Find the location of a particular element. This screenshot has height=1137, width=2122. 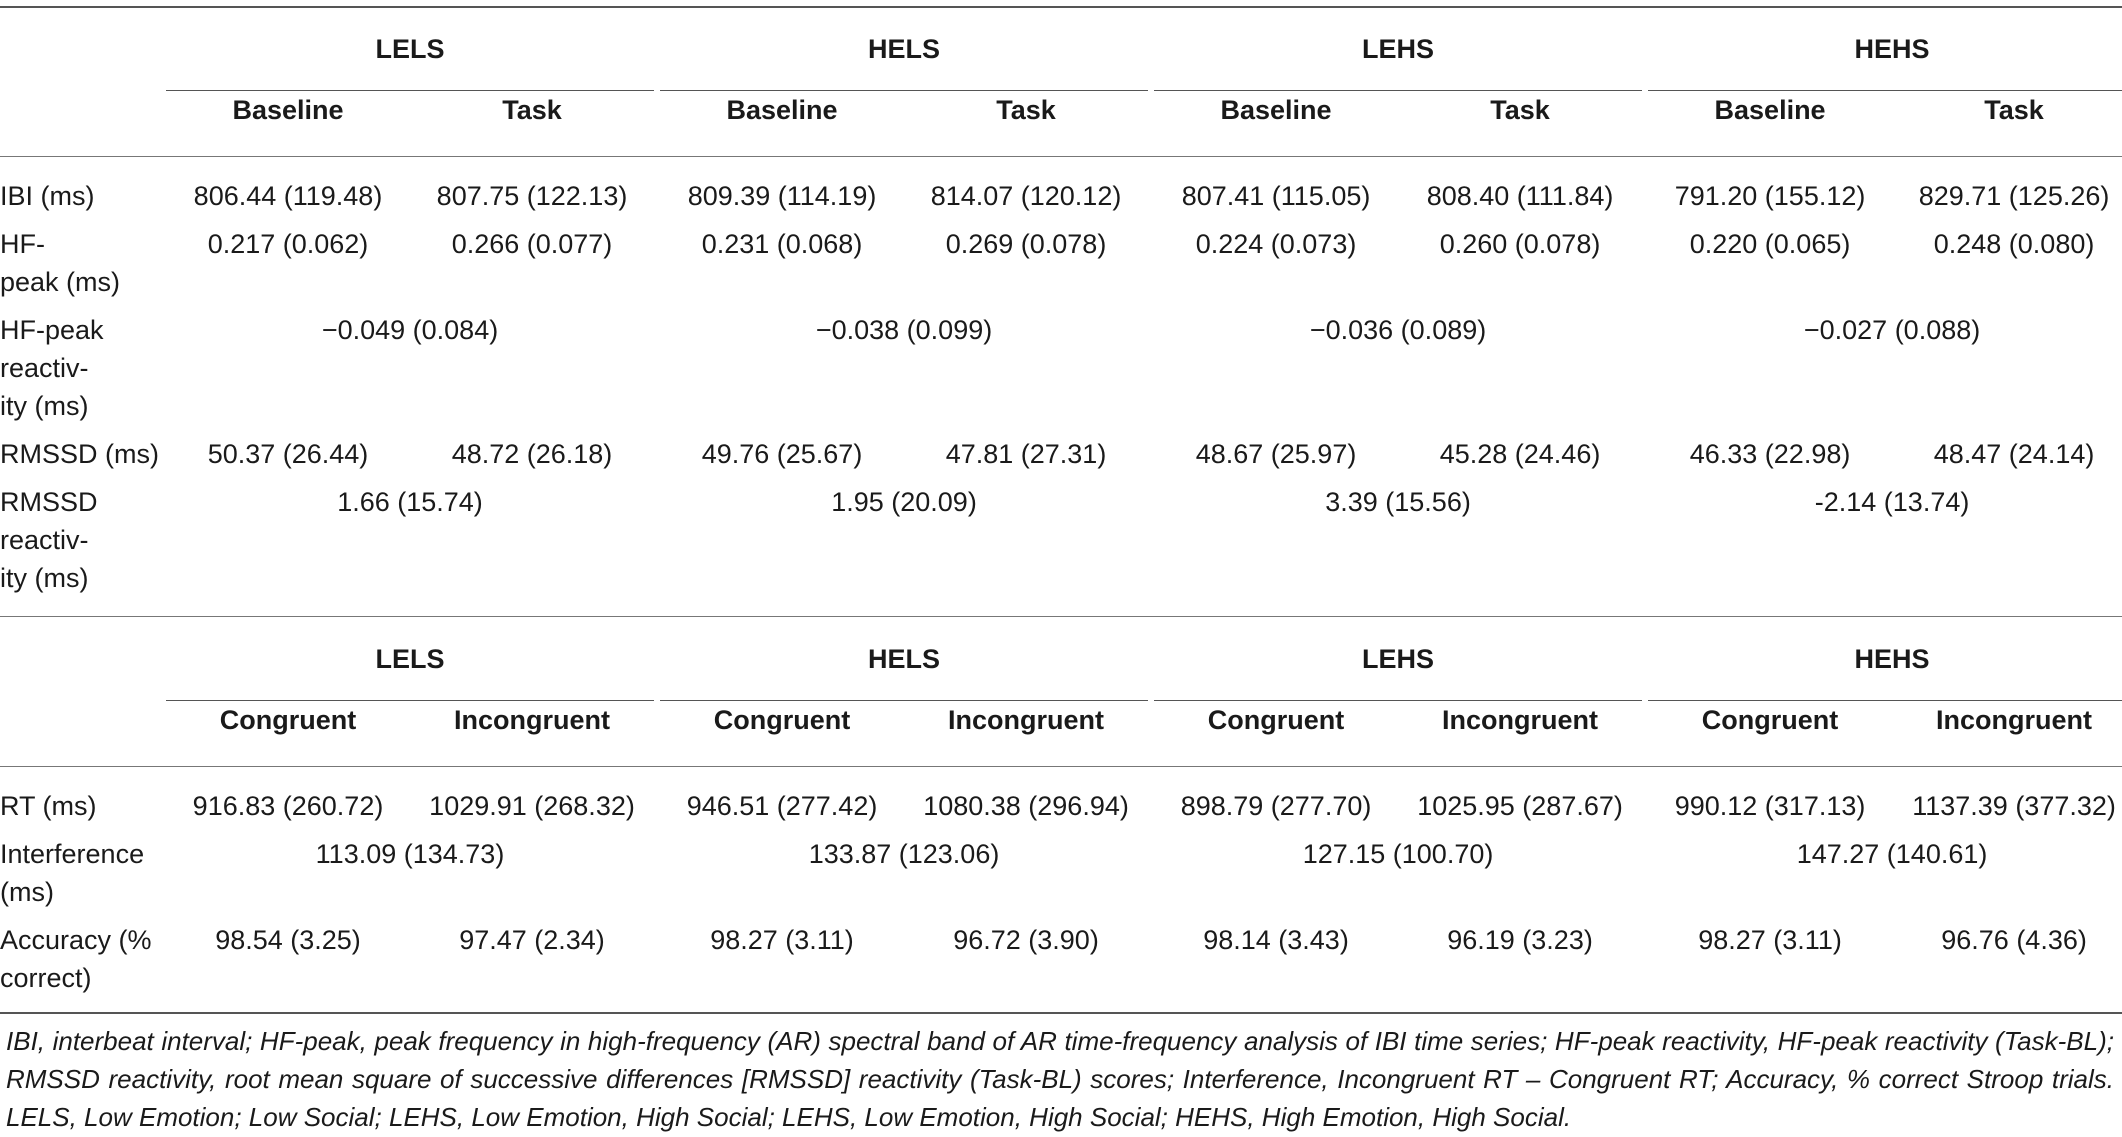

cell-value: −0.036 (0.089) is located at coordinates (1398, 330).